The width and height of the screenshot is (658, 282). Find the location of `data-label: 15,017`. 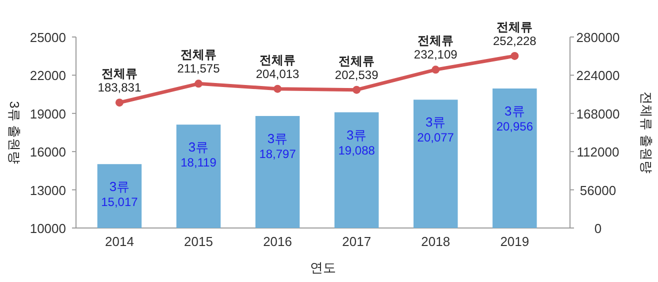

data-label: 15,017 is located at coordinates (119, 202).